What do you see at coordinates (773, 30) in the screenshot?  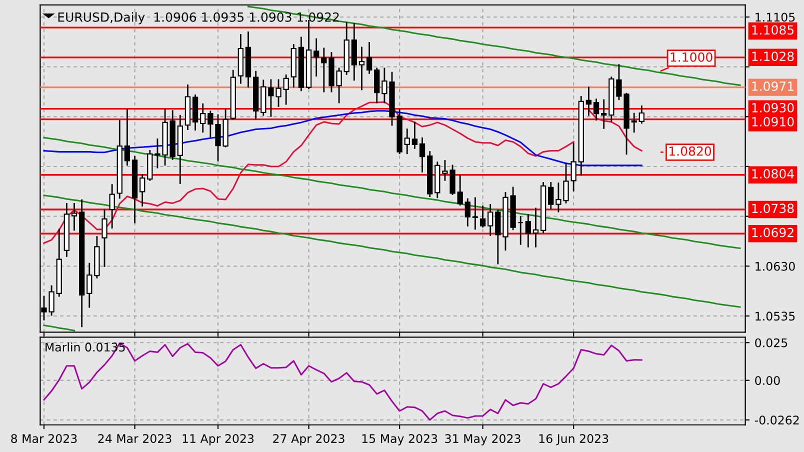 I see `ref-line-label: 1.1085` at bounding box center [773, 30].